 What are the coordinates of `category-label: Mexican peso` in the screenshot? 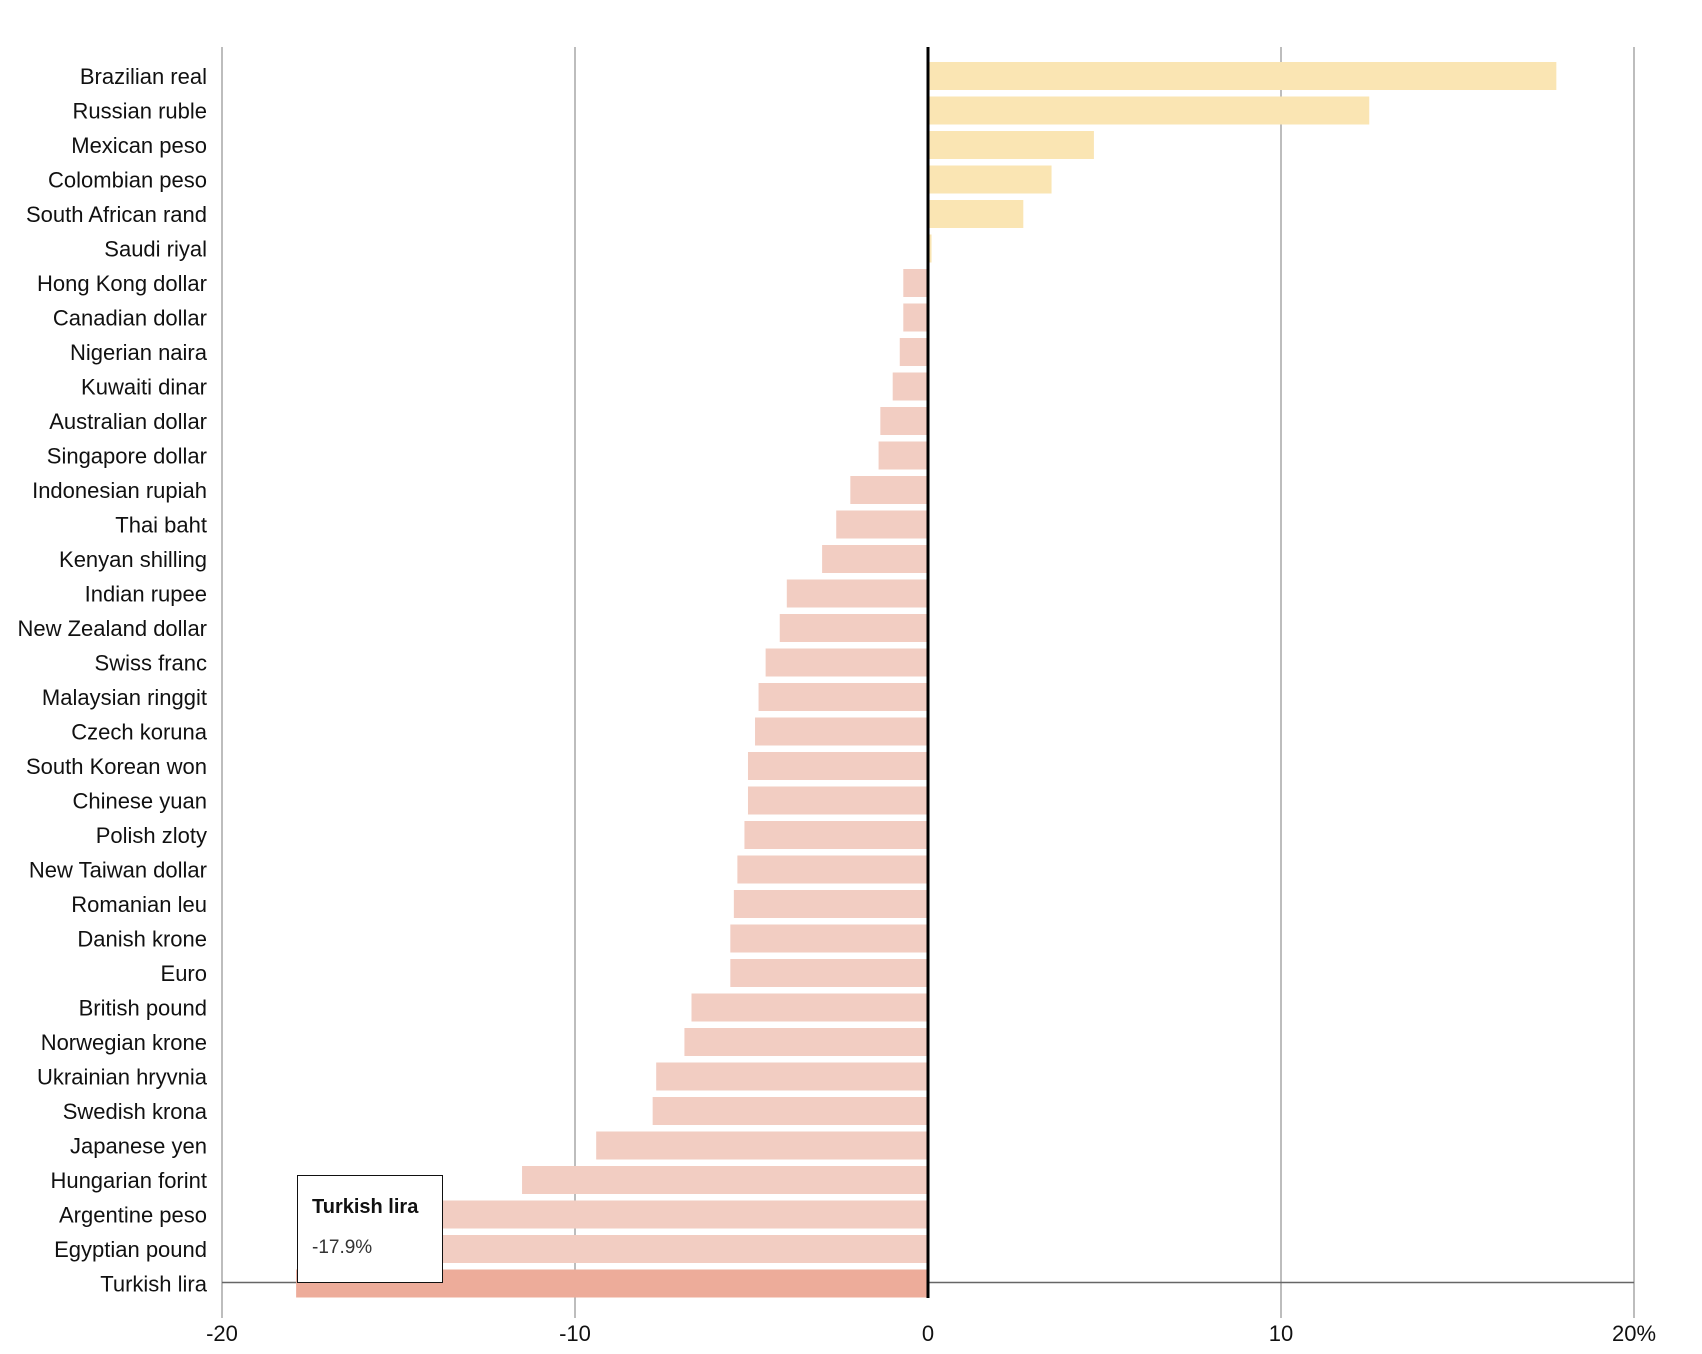 It's located at (139, 145).